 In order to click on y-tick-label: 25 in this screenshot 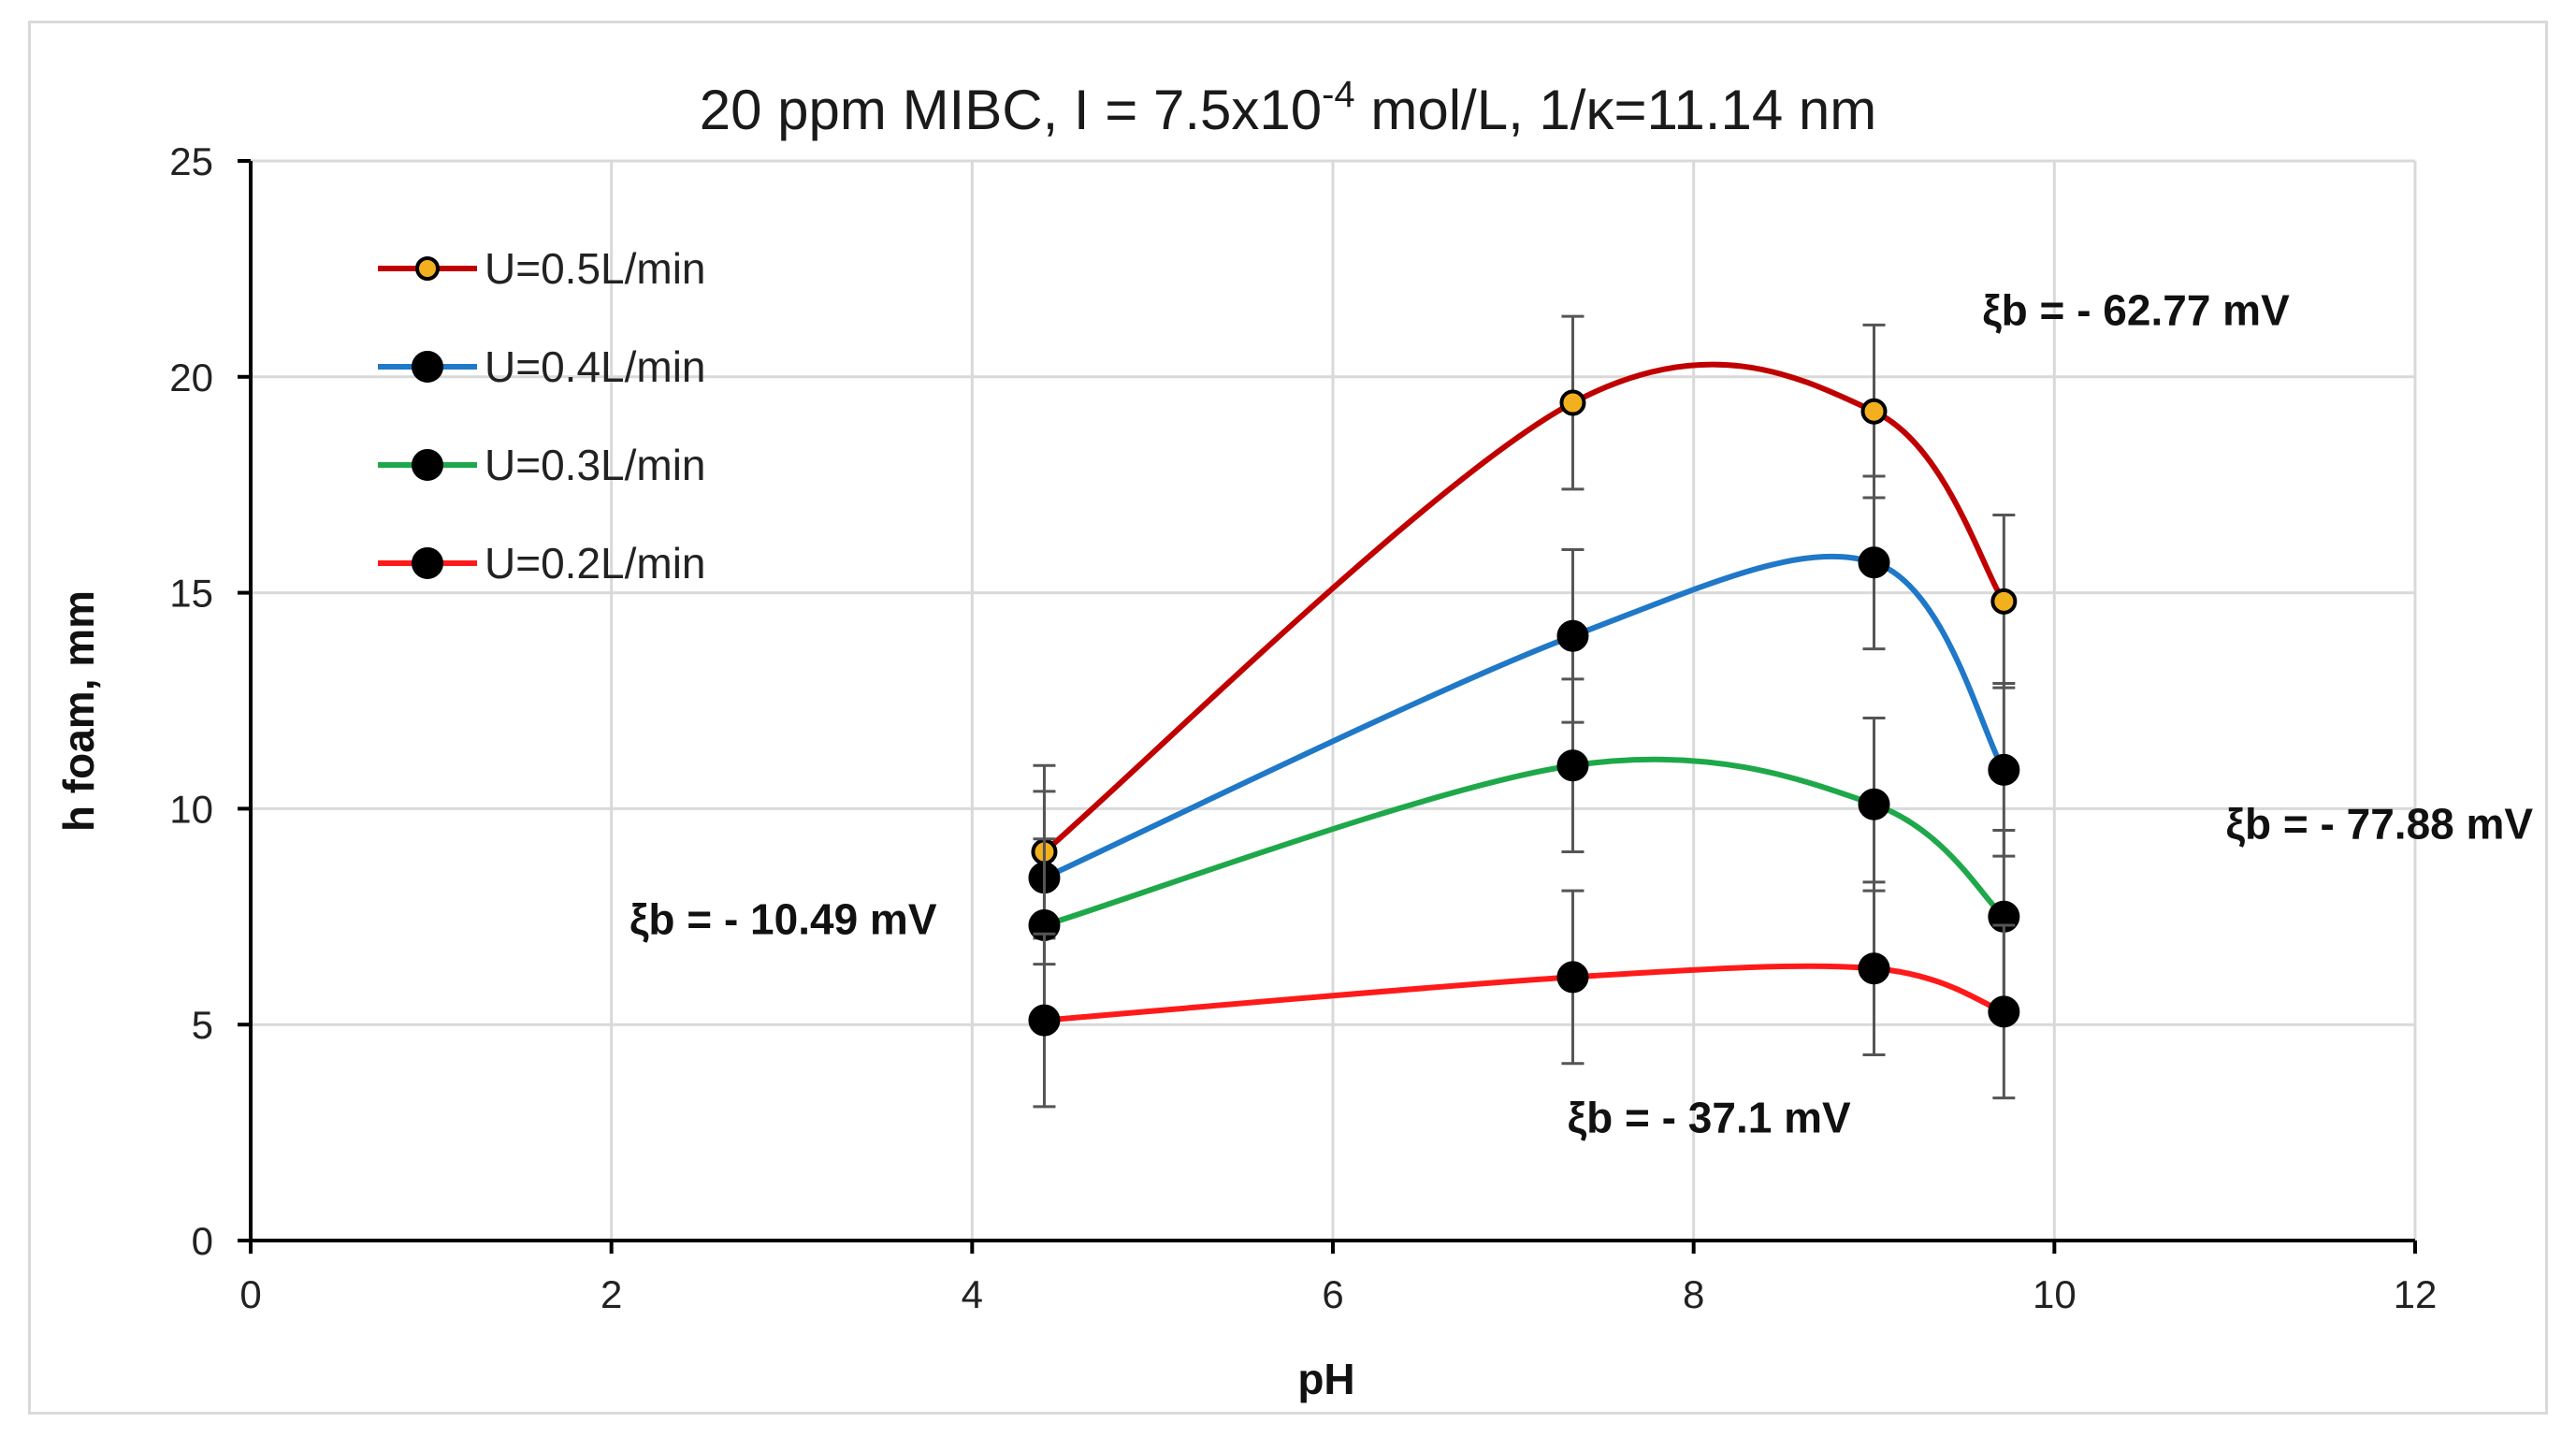, I will do `click(191, 161)`.